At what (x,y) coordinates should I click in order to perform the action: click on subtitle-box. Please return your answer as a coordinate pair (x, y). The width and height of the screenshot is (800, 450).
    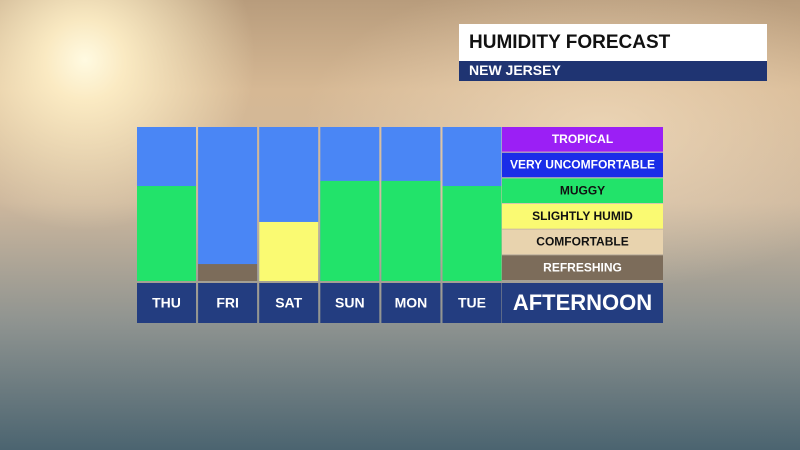
    Looking at the image, I should click on (613, 71).